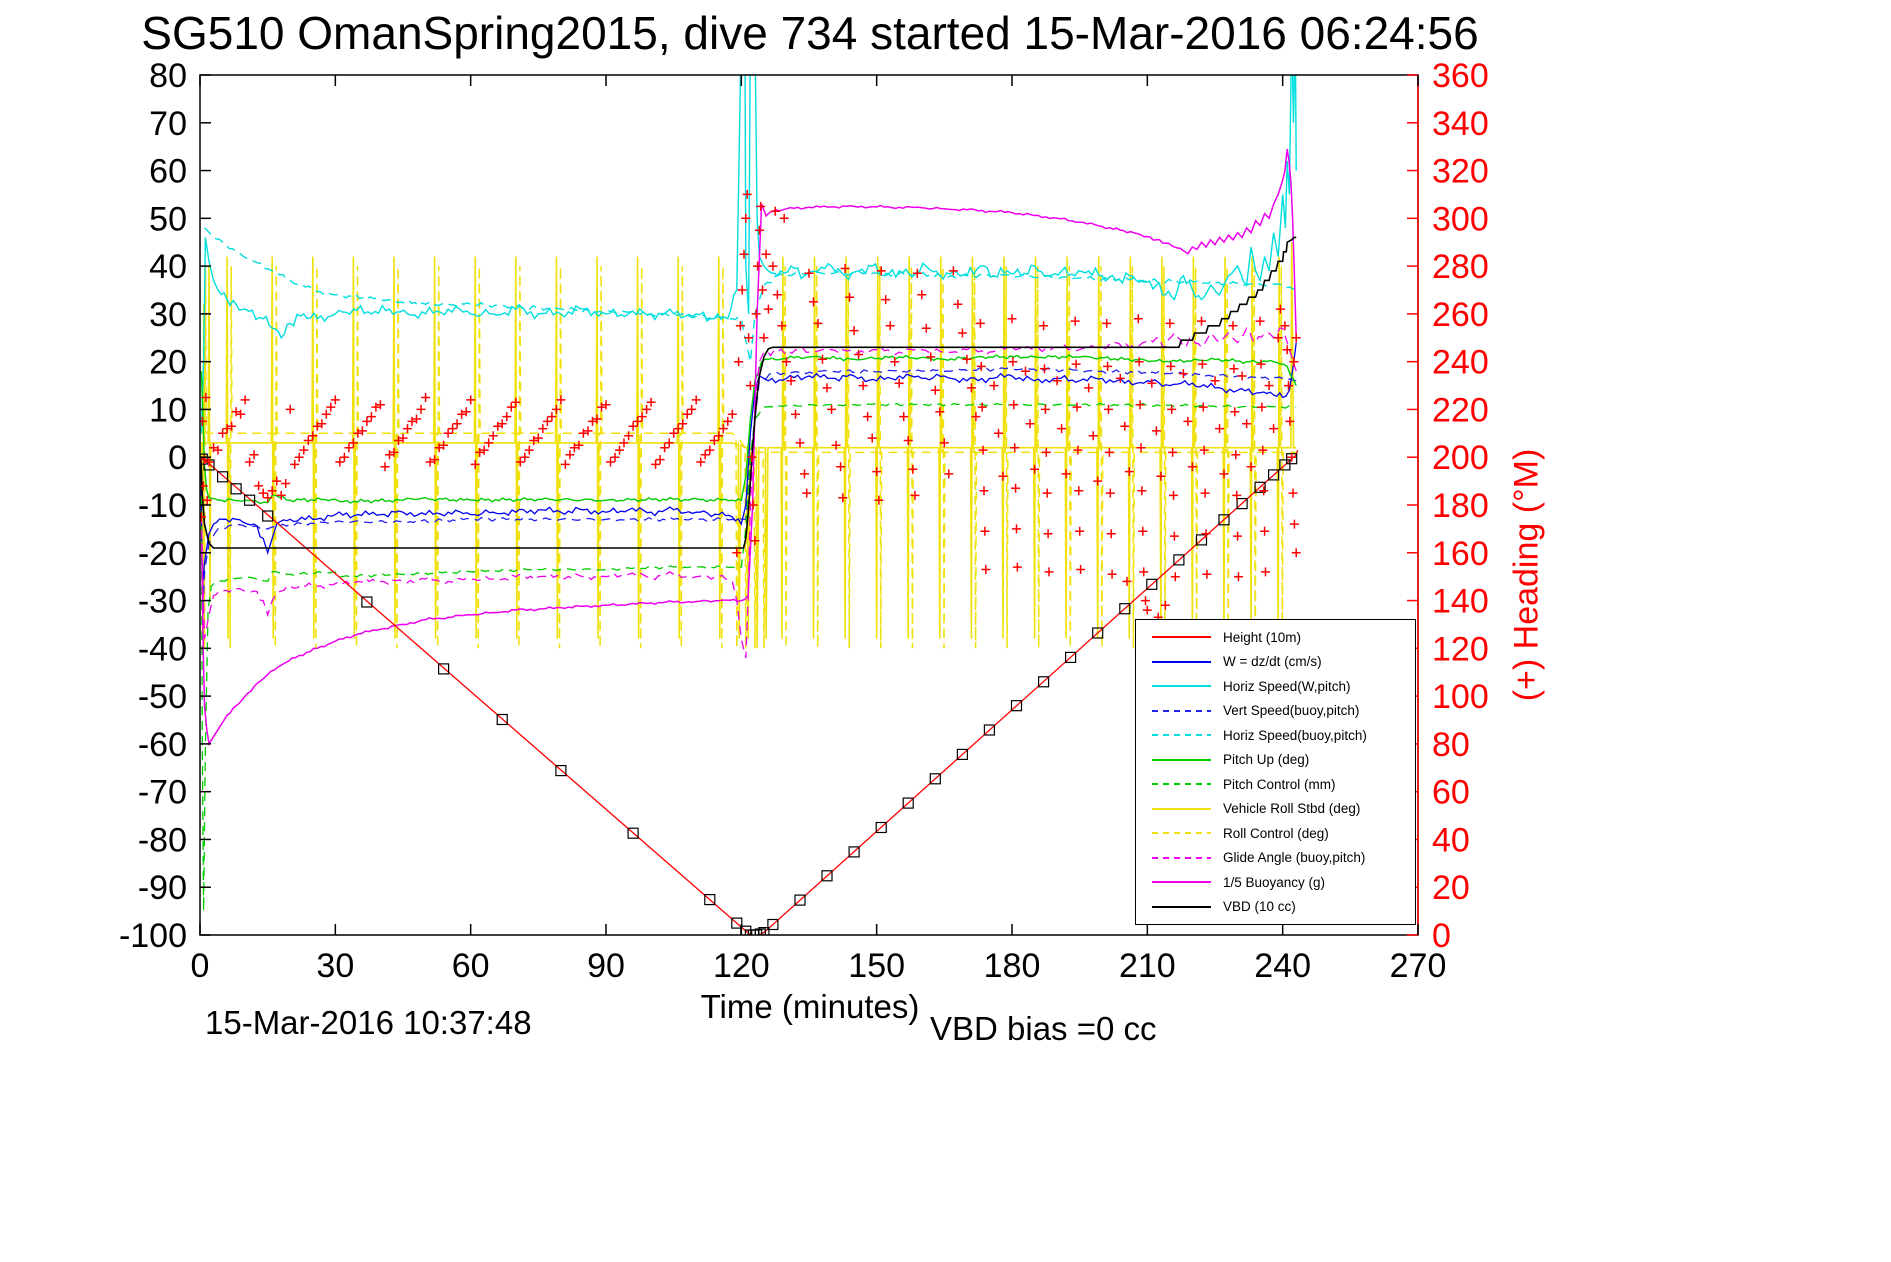  Describe the element at coordinates (162, 745) in the screenshot. I see `left-axis-tick-label: -60` at that location.